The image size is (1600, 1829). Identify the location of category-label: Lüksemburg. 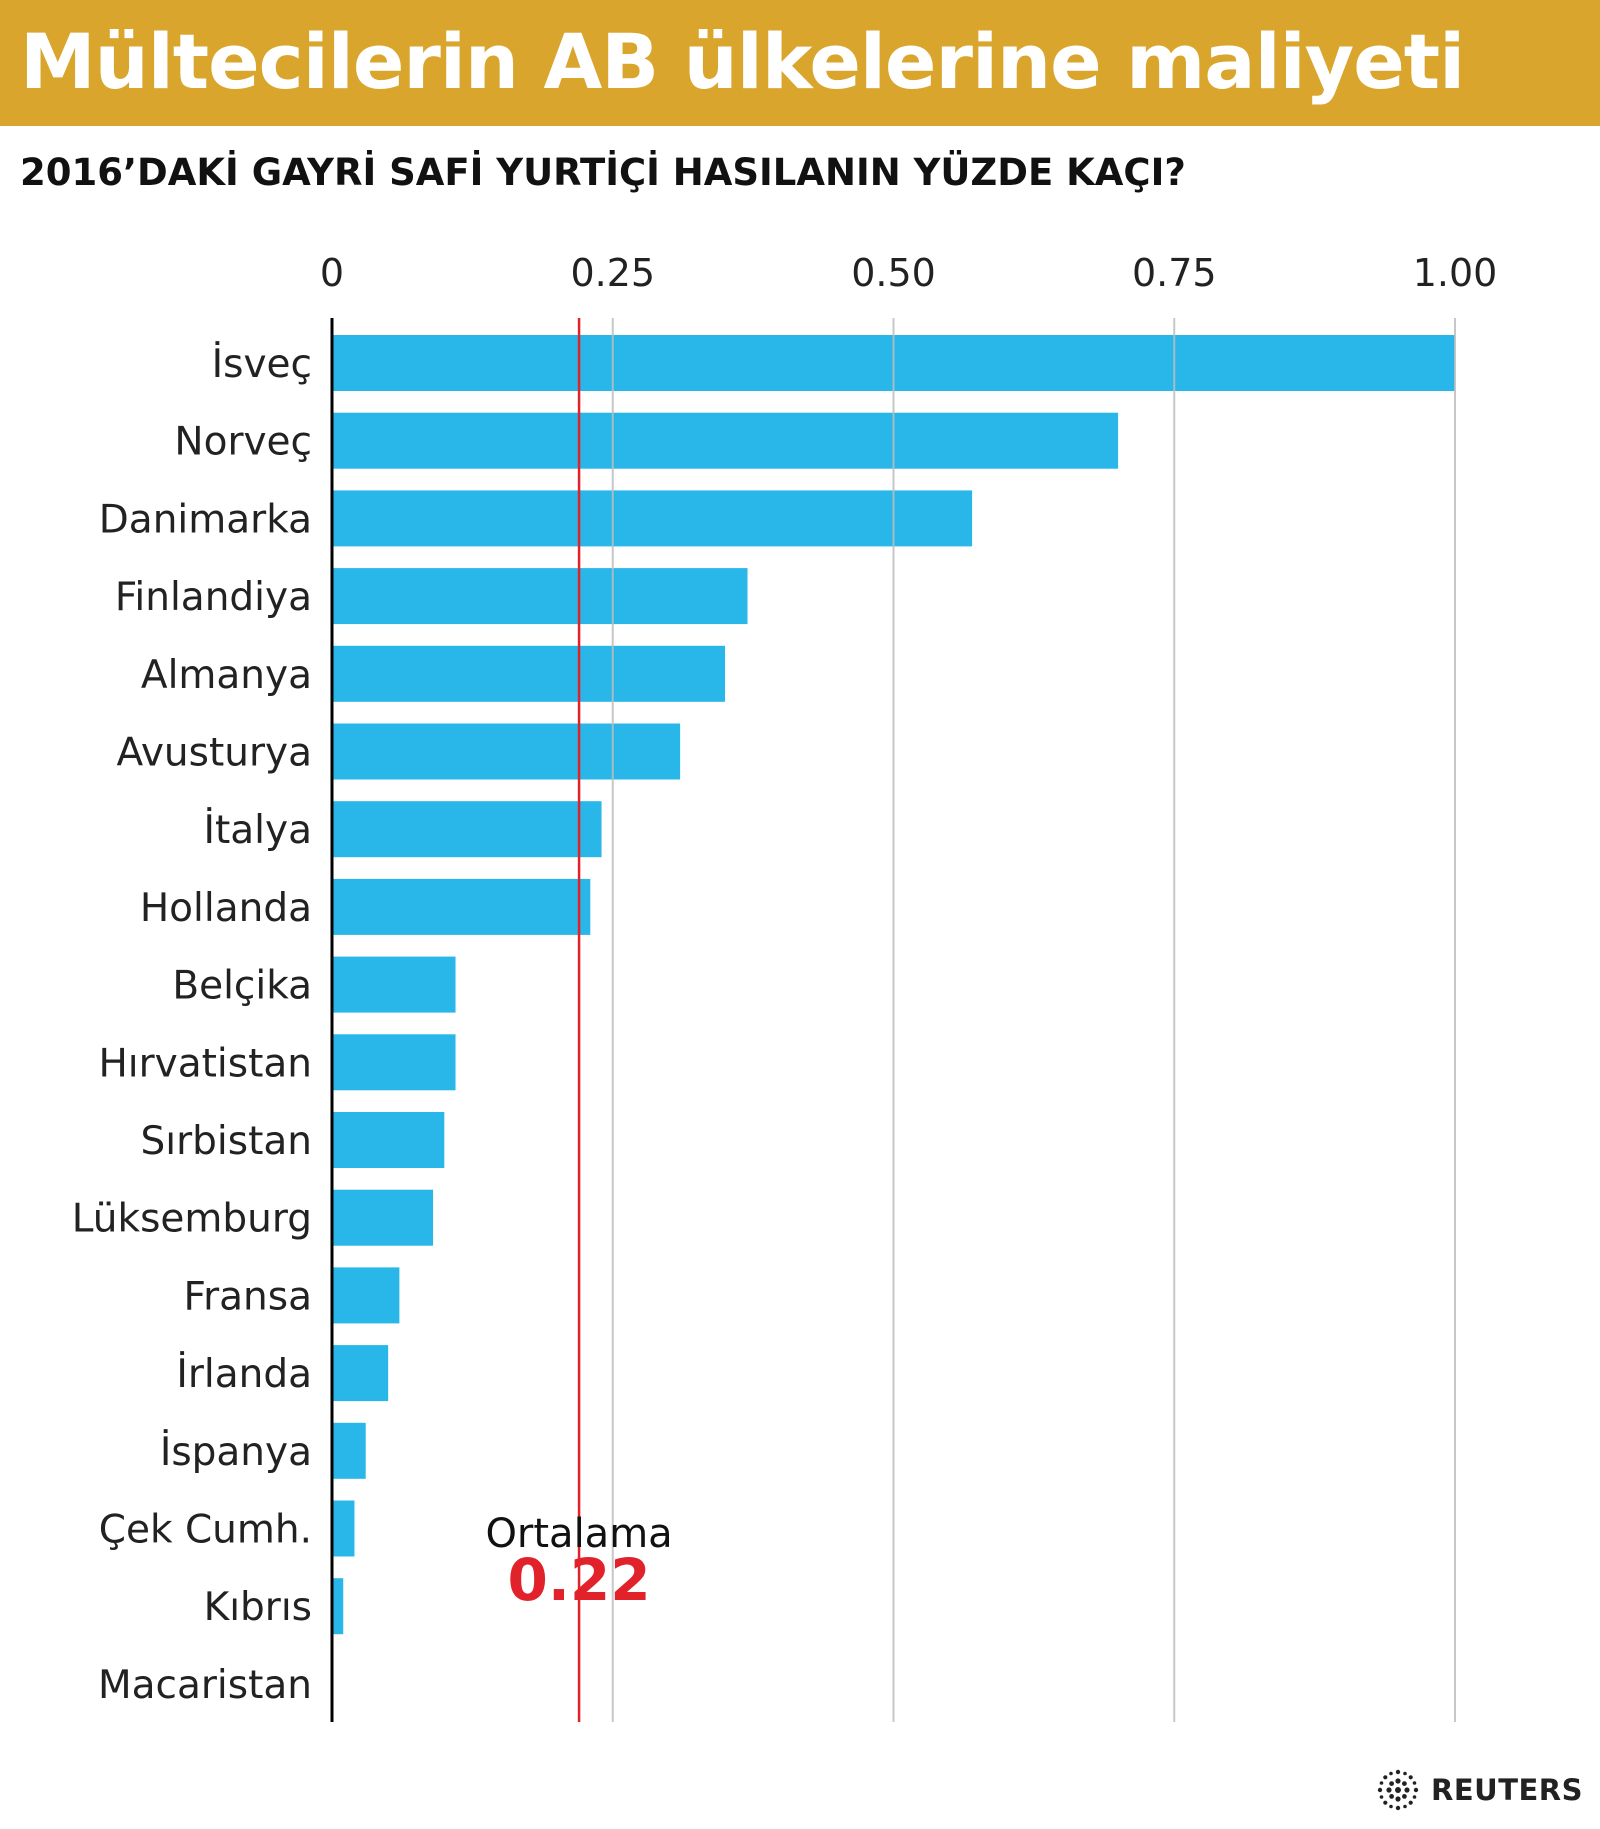
(192, 1219).